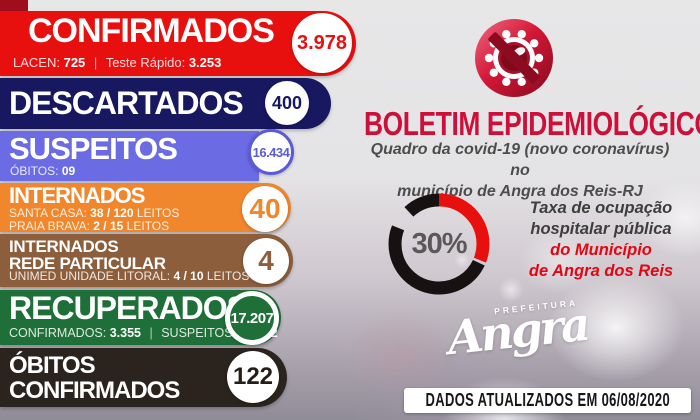 This screenshot has width=700, height=420. I want to click on occupancy-donut-chart: 30%, so click(439, 244).